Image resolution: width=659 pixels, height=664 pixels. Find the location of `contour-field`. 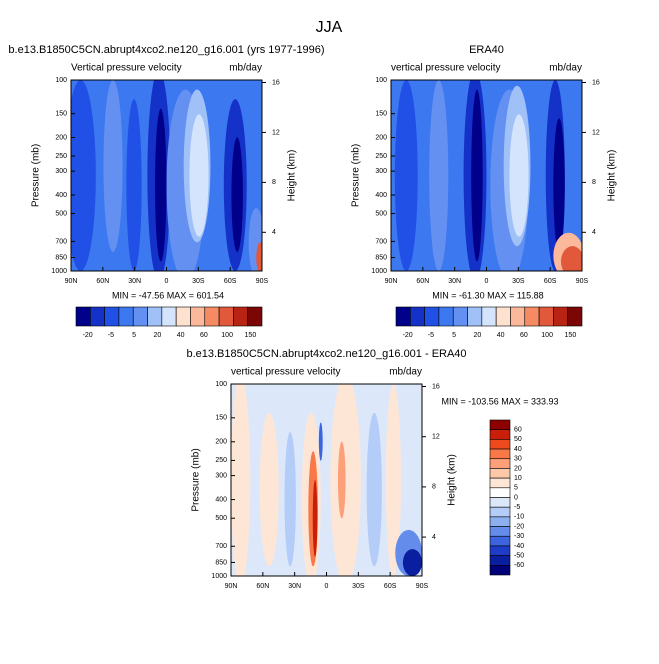

contour-field is located at coordinates (166, 175).